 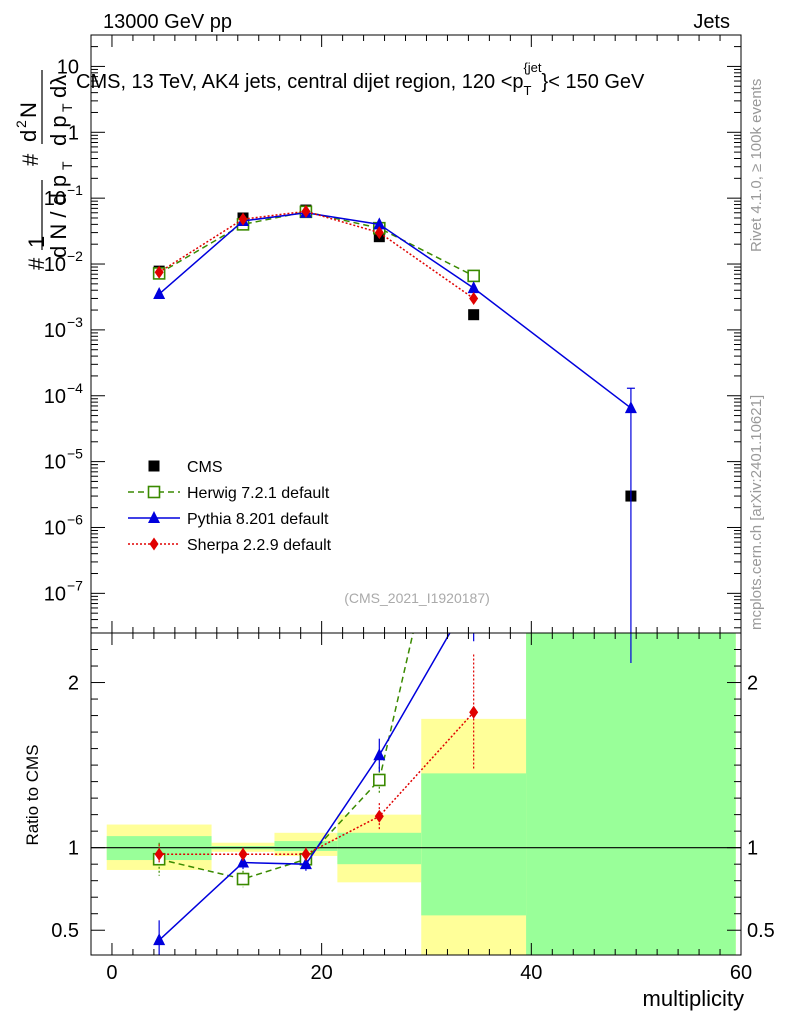 What do you see at coordinates (58, 130) in the screenshot?
I see `svg-text: d p` at bounding box center [58, 130].